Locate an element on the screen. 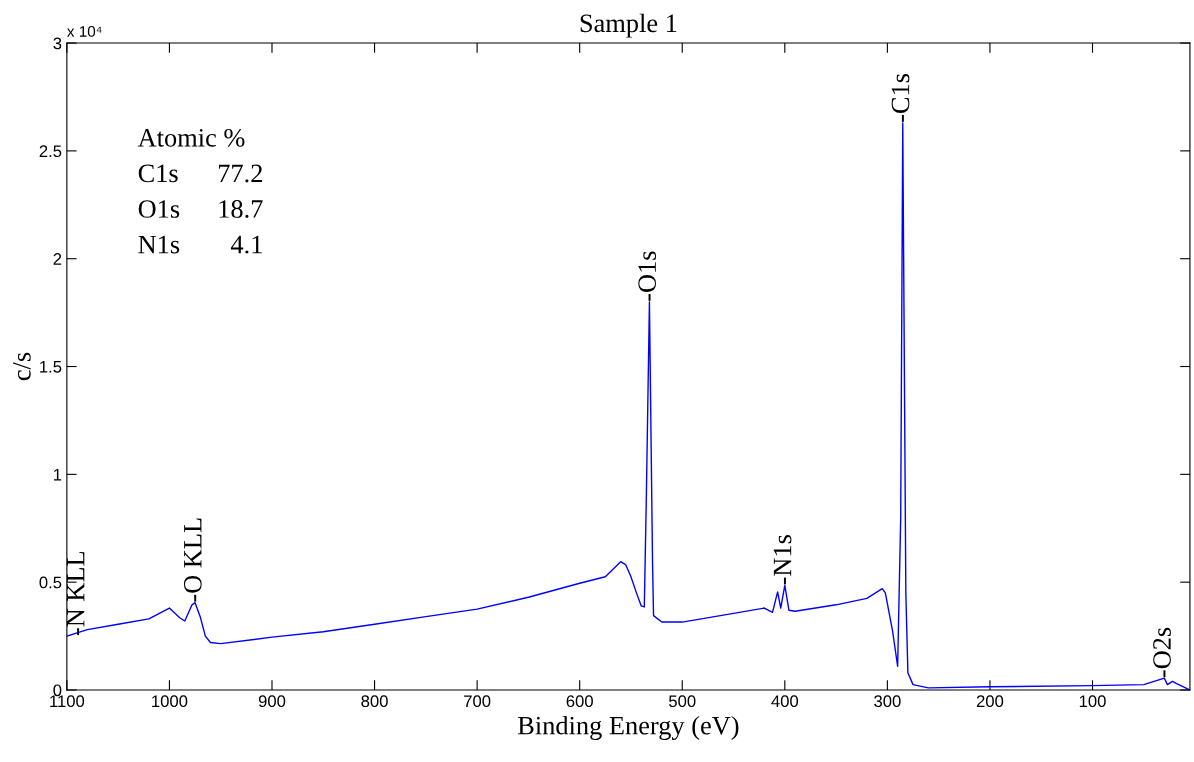 The width and height of the screenshot is (1194, 762). y-tick-label: 1 is located at coordinates (58, 474).